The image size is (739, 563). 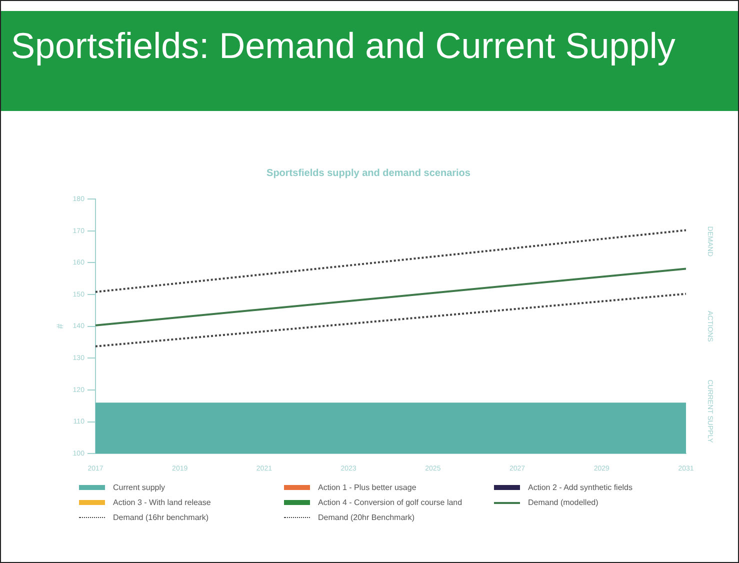 I want to click on legend-label: Demand (16hr benchmark), so click(x=161, y=517).